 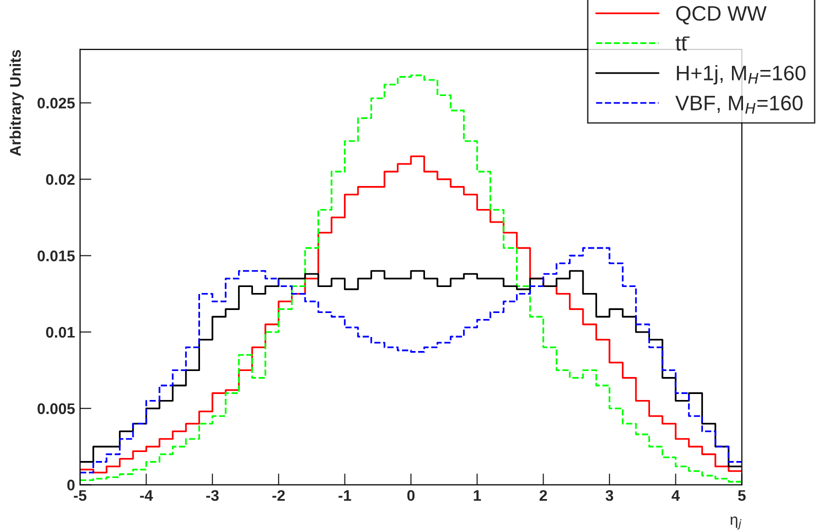 What do you see at coordinates (477, 495) in the screenshot?
I see `x-tick-label: 1` at bounding box center [477, 495].